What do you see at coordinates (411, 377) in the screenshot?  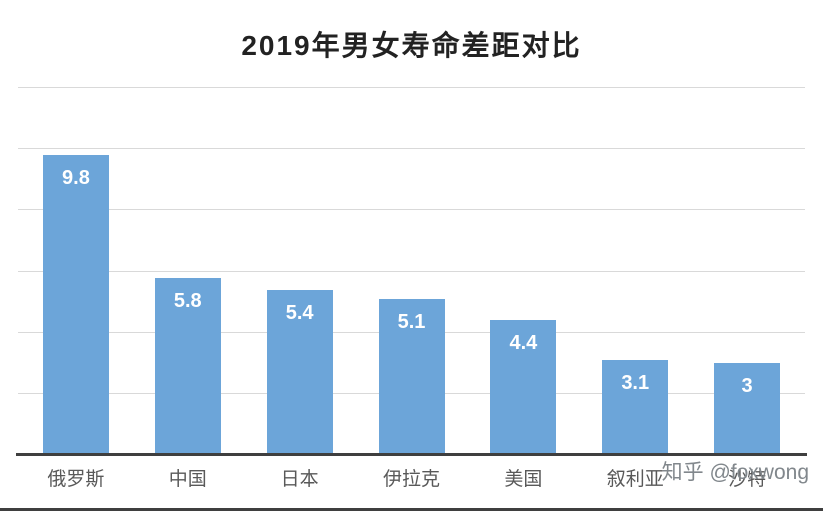 I see `bar: 5.1` at bounding box center [411, 377].